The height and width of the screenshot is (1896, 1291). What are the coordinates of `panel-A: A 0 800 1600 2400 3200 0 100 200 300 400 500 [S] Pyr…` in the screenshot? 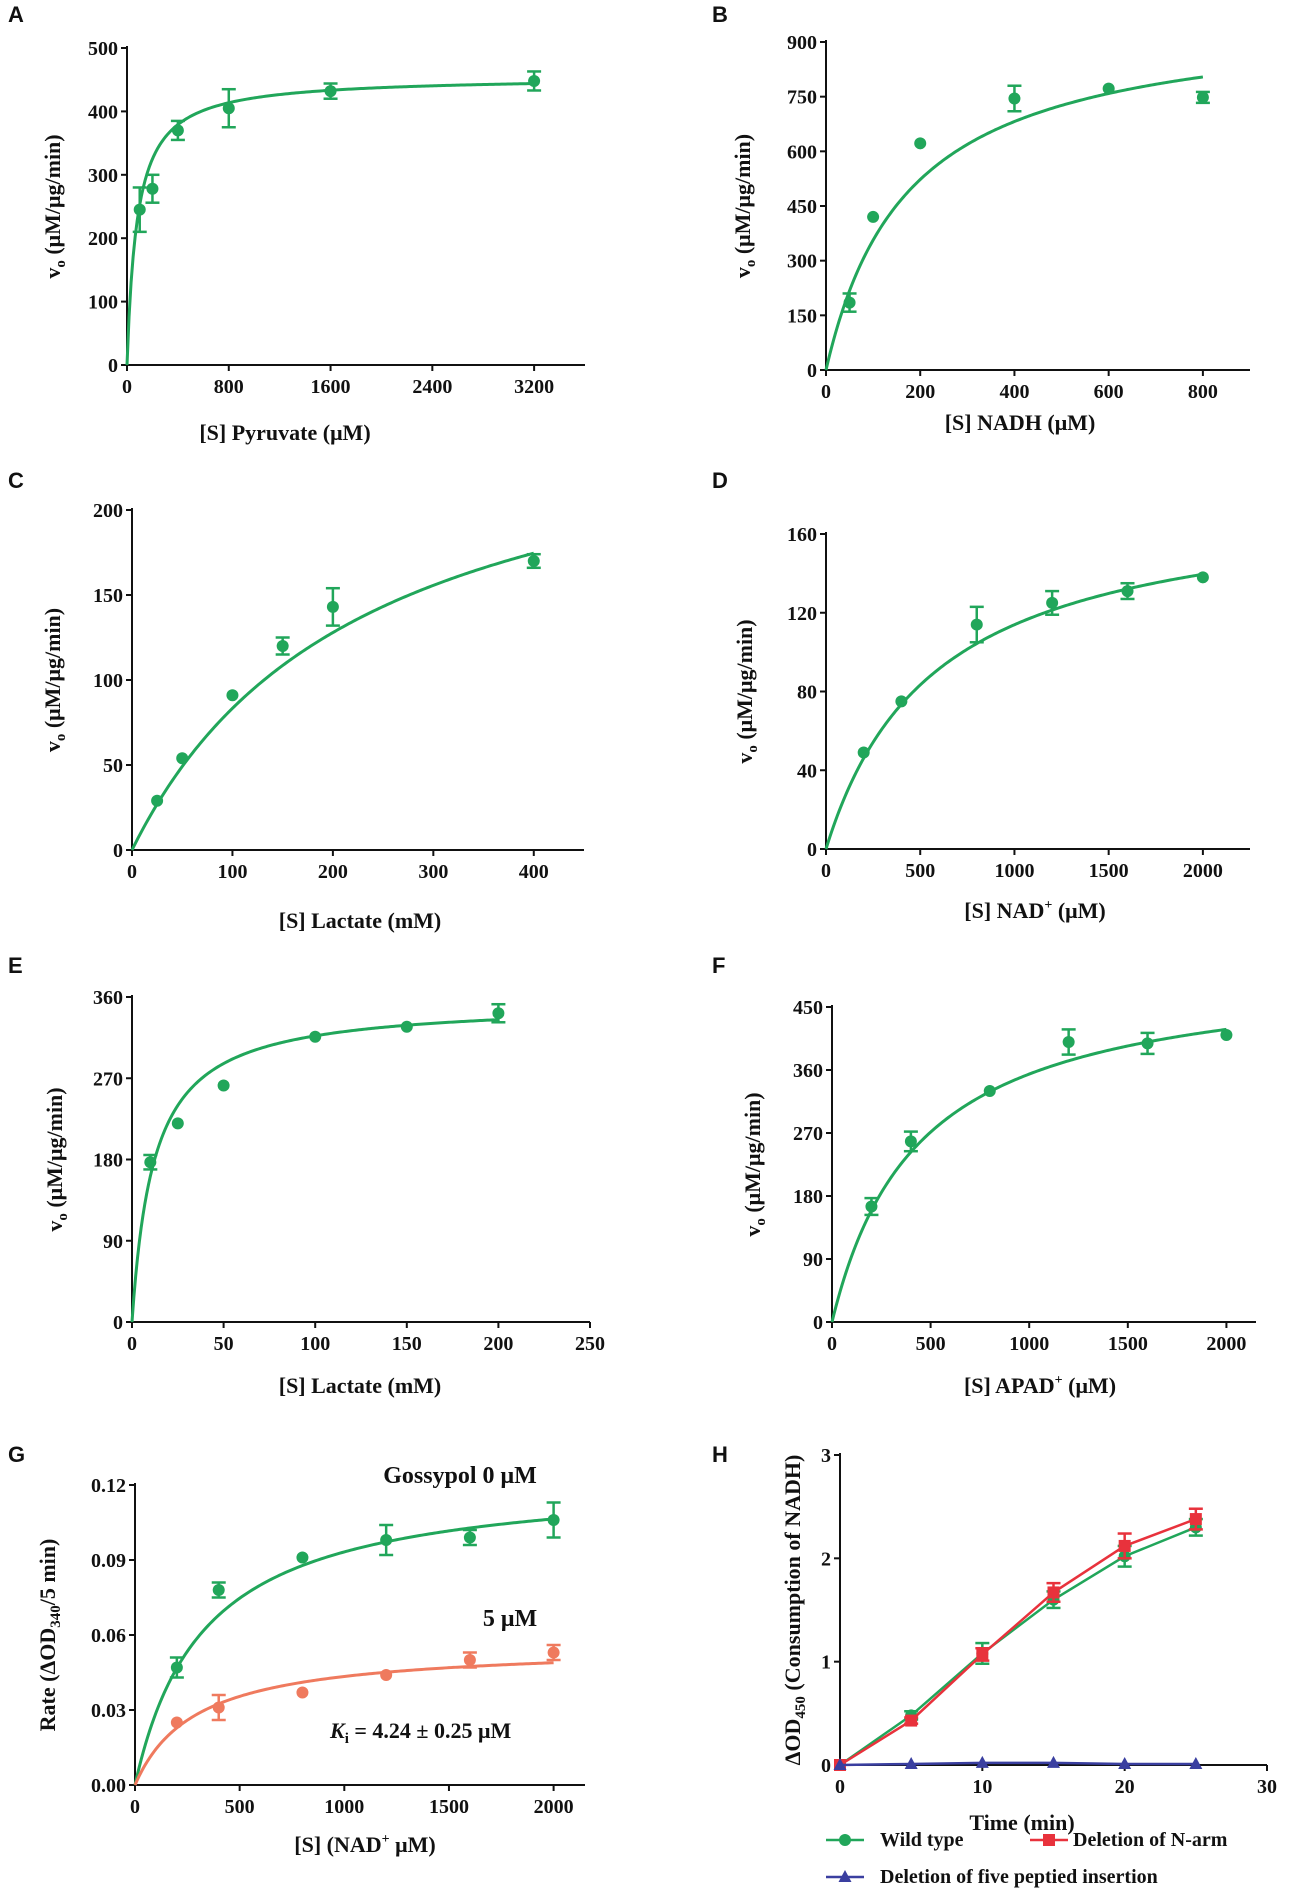 It's located at (296, 223).